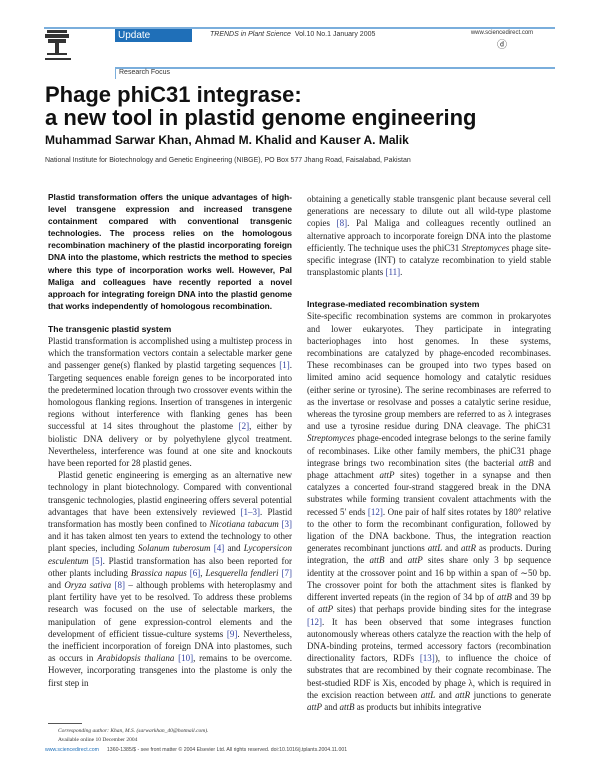  What do you see at coordinates (299, 28) in the screenshot?
I see `header-rule` at bounding box center [299, 28].